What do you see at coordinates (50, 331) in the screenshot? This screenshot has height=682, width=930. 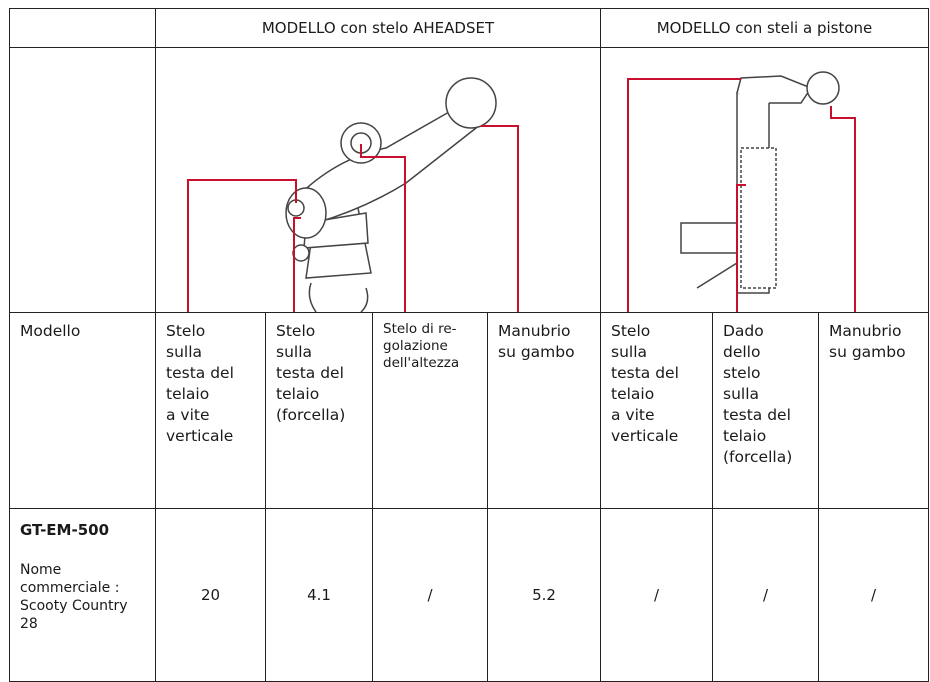 I see `label-line: Modello` at bounding box center [50, 331].